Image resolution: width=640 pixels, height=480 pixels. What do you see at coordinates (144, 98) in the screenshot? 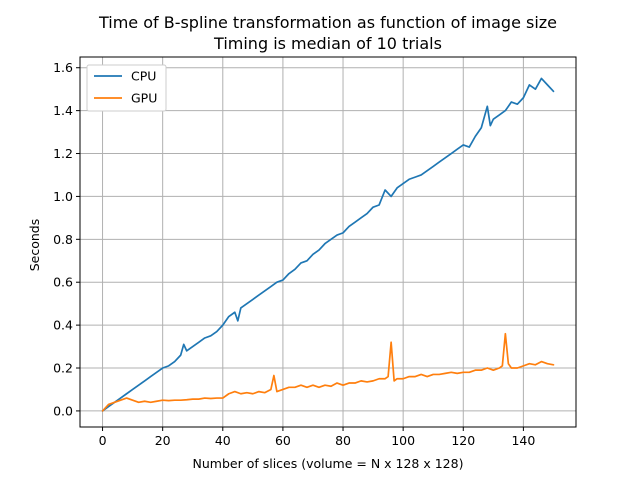
I see `legend-label-gpu: GPU` at bounding box center [144, 98].